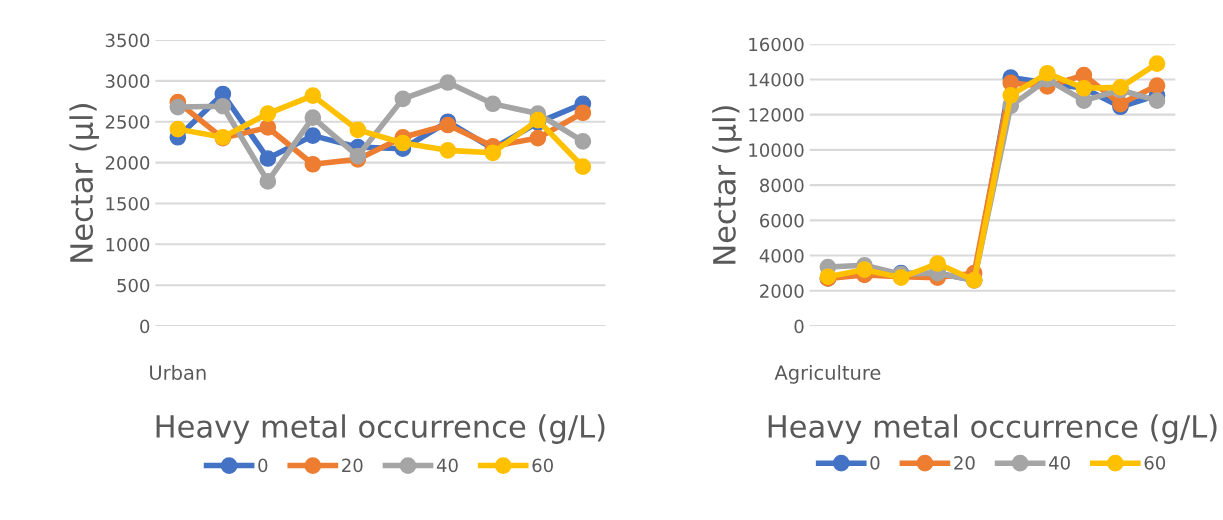 The height and width of the screenshot is (520, 1223). What do you see at coordinates (782, 220) in the screenshot?
I see `y-tick-label: 6000` at bounding box center [782, 220].